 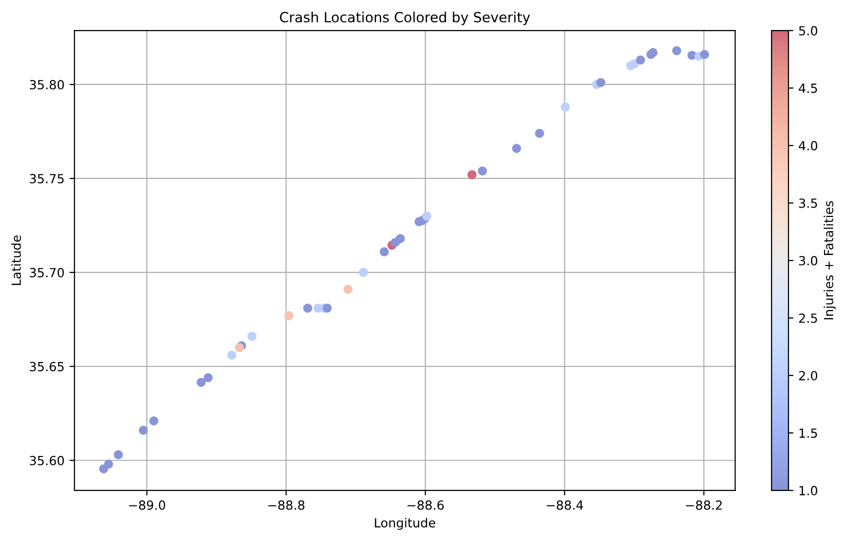 What do you see at coordinates (704, 505) in the screenshot?
I see `x-tick-label: −88.2` at bounding box center [704, 505].